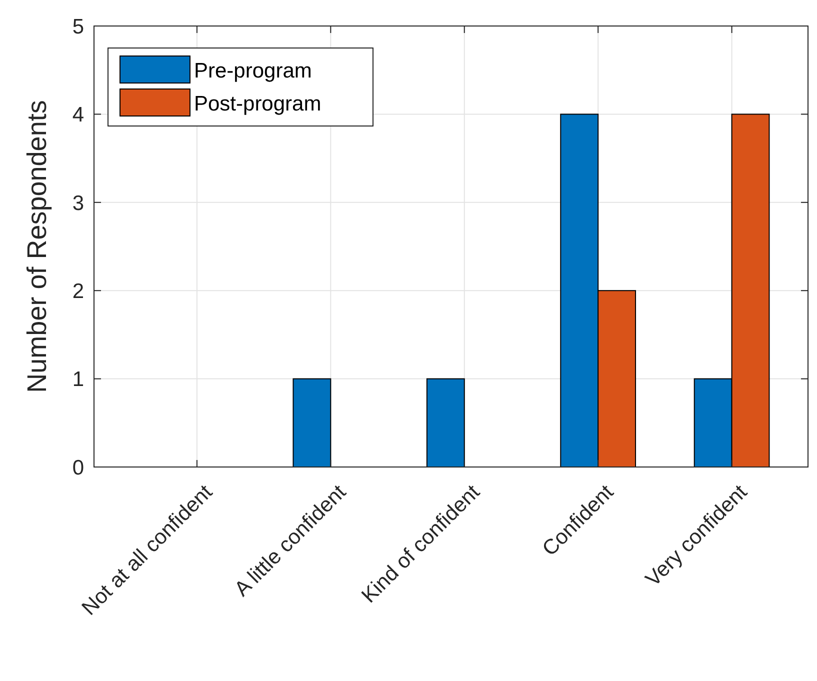 This screenshot has height=681, width=817. I want to click on y-tick-label: 2, so click(78, 291).